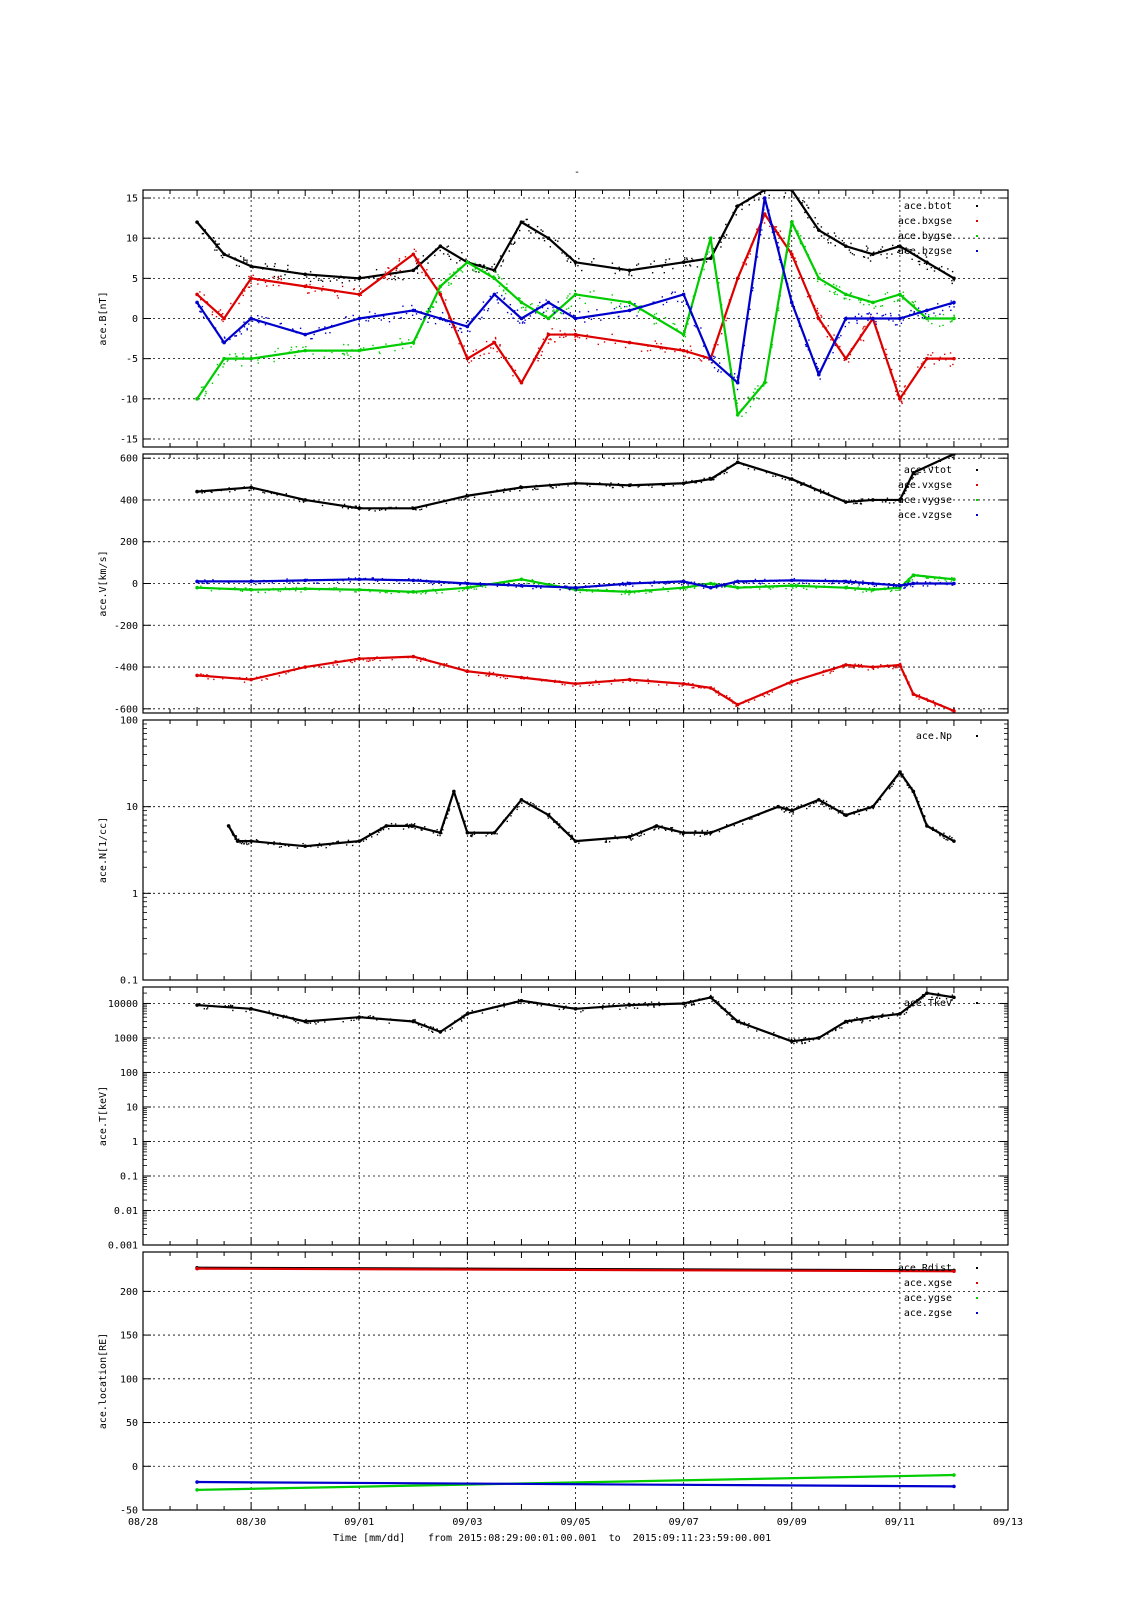 The width and height of the screenshot is (1131, 1600). I want to click on series-ace-vtot, so click(575, 483).